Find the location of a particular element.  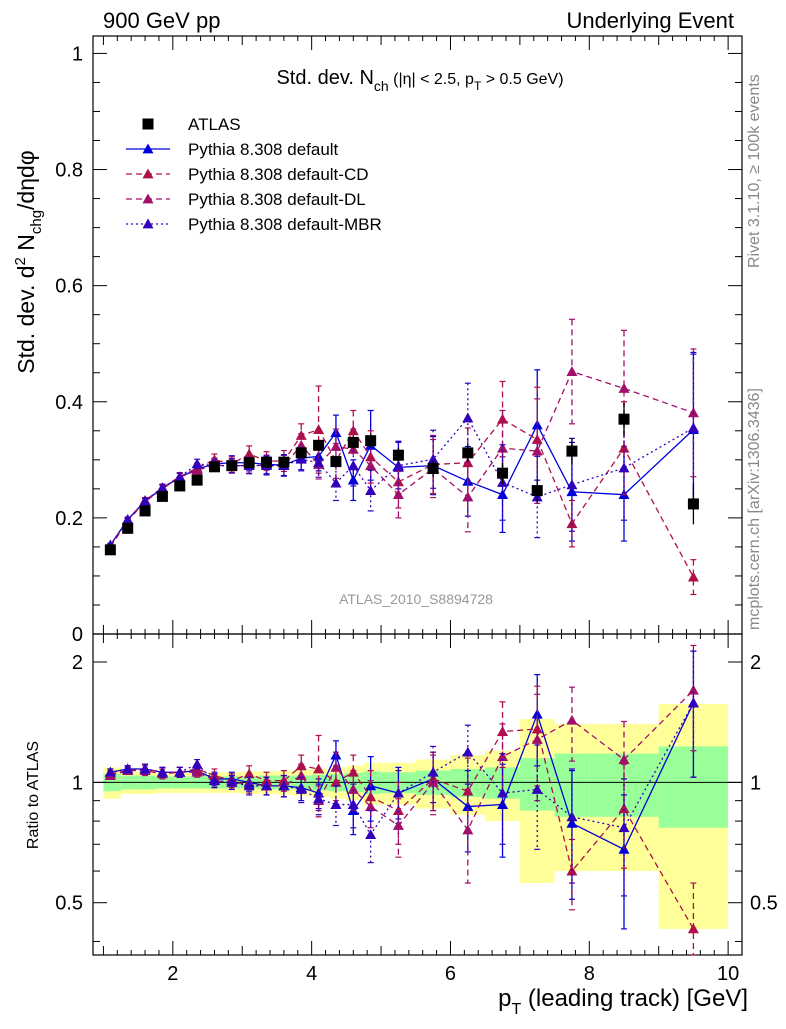

x-tick-label: 8 is located at coordinates (589, 974).